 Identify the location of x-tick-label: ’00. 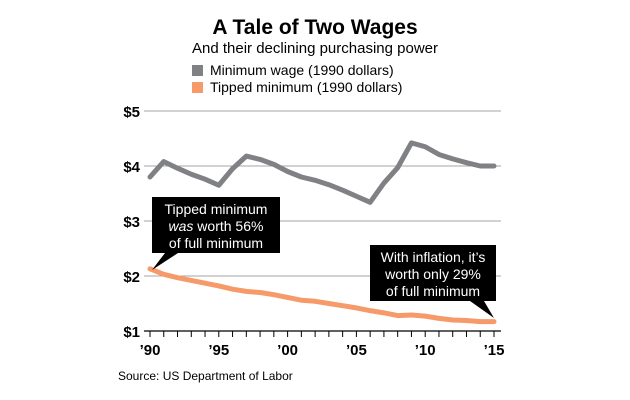
(287, 350).